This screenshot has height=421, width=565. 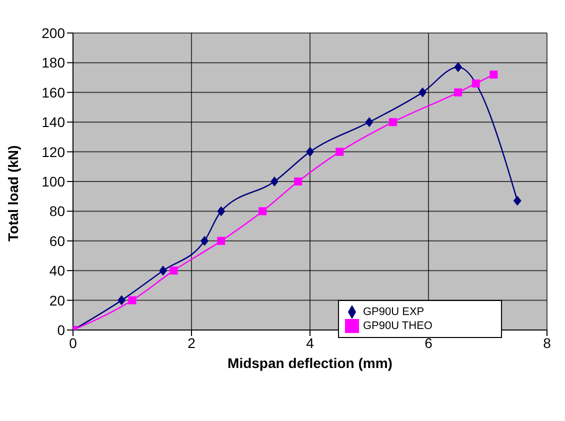 What do you see at coordinates (54, 32) in the screenshot?
I see `y-tick-label: 200` at bounding box center [54, 32].